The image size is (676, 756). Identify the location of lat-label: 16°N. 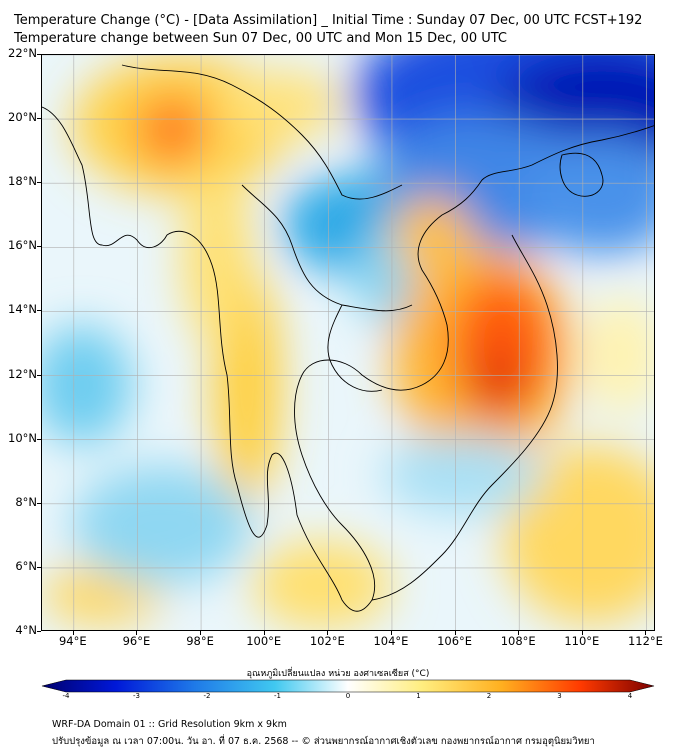
(22, 245).